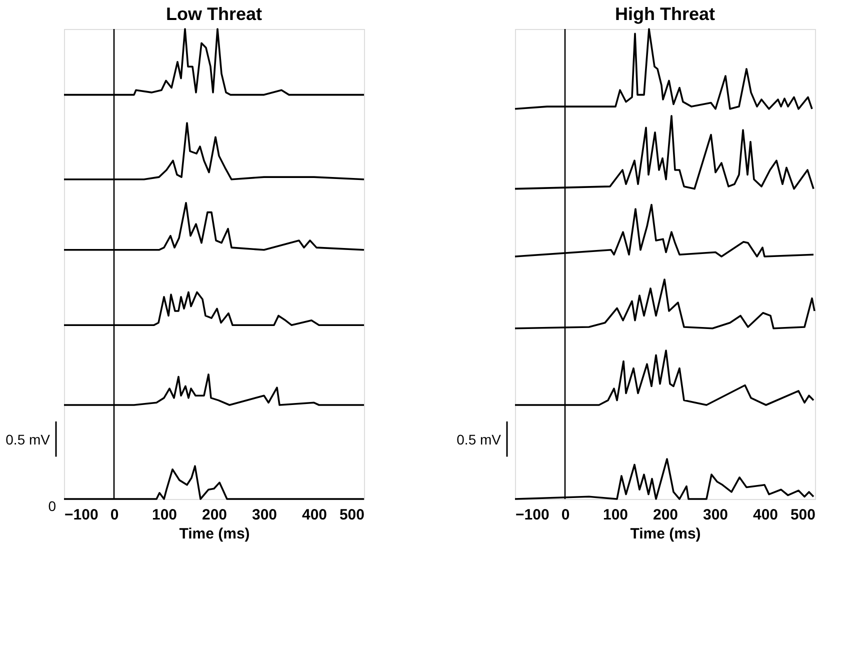 The width and height of the screenshot is (852, 655). I want to click on chart-title: Low Threat, so click(214, 14).